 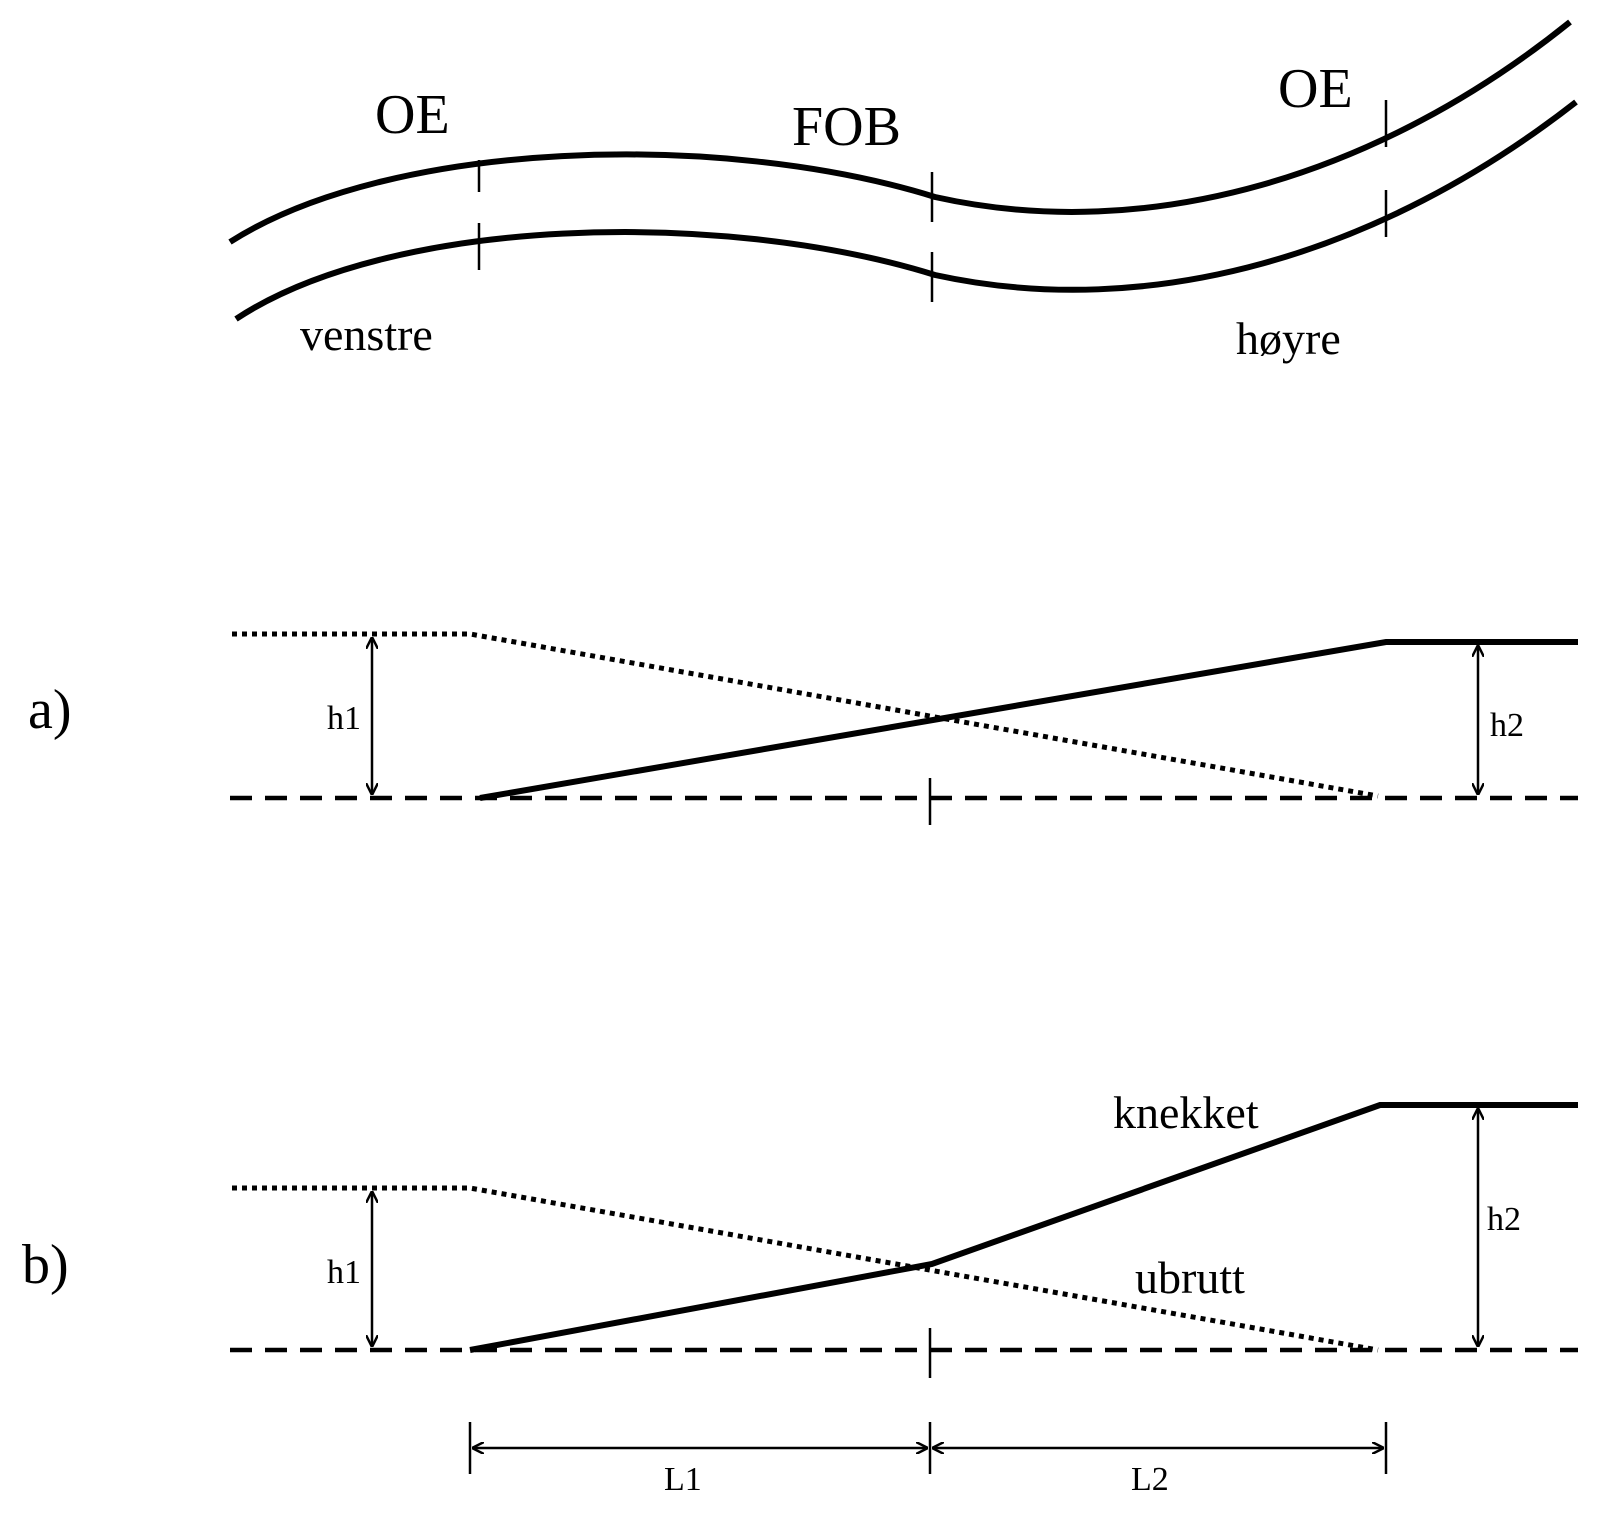 What do you see at coordinates (1507, 725) in the screenshot?
I see `panel-a-h2-label: h2` at bounding box center [1507, 725].